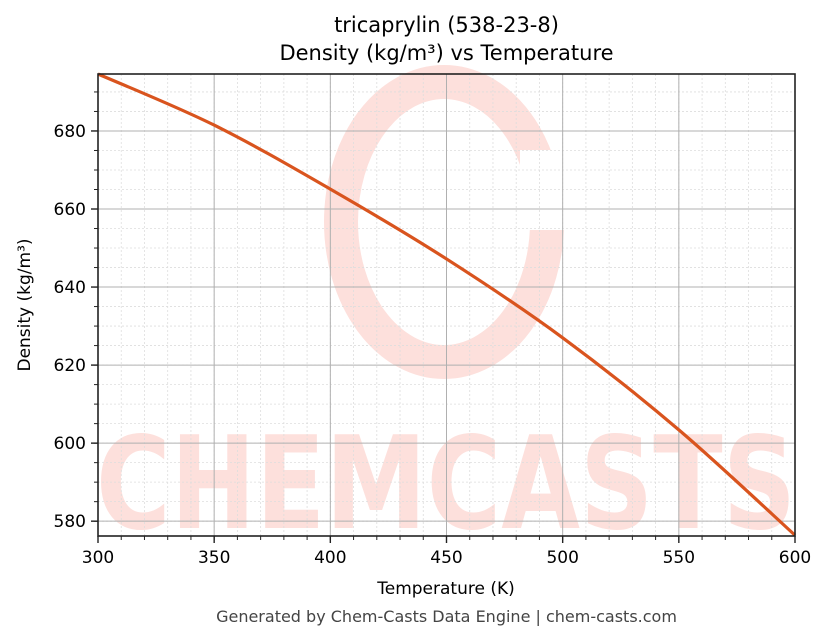  I want to click on chart-title-line2: Density (kg/m³) vs Temperature, so click(446, 53).